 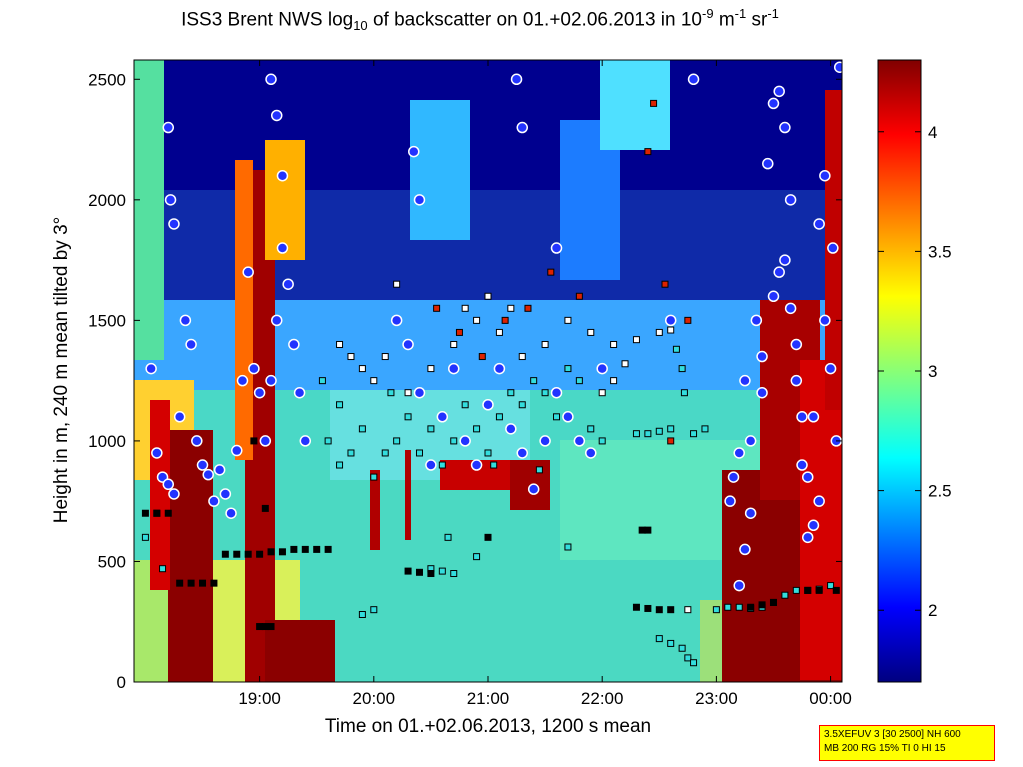 I want to click on colorbar-tick-label: 2, so click(x=932, y=610).